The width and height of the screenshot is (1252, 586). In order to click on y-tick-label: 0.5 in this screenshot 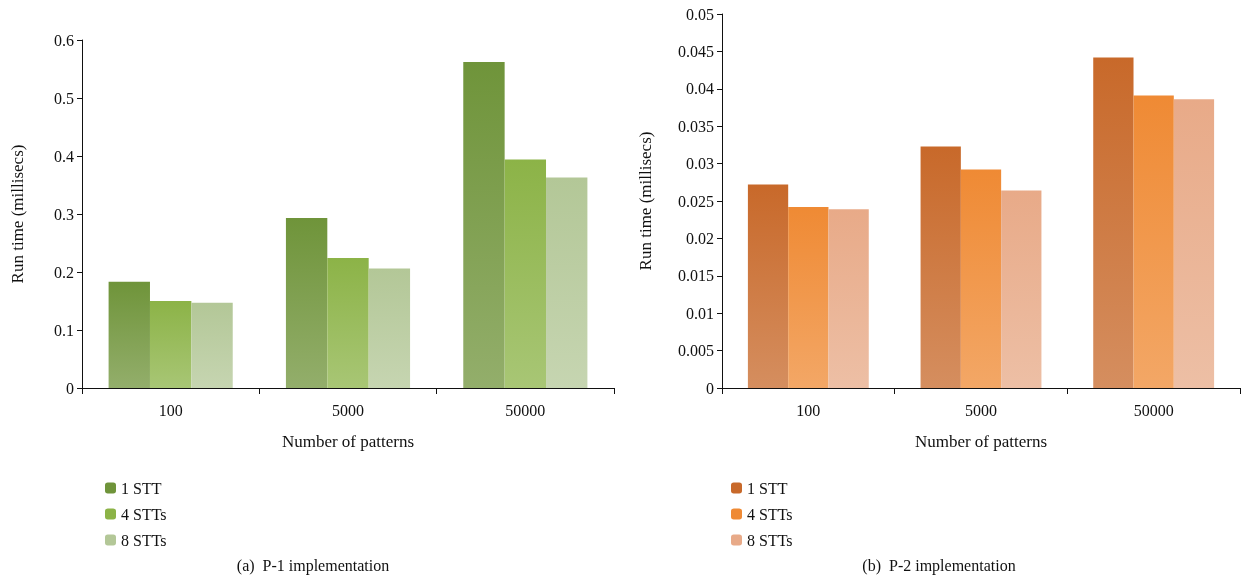, I will do `click(64, 98)`.